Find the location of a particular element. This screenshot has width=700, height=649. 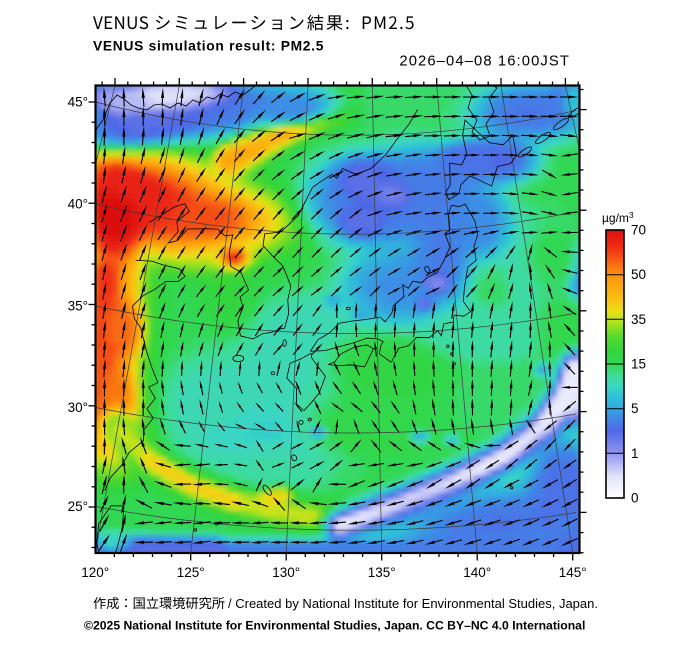

svg-text: 35° is located at coordinates (78, 306).